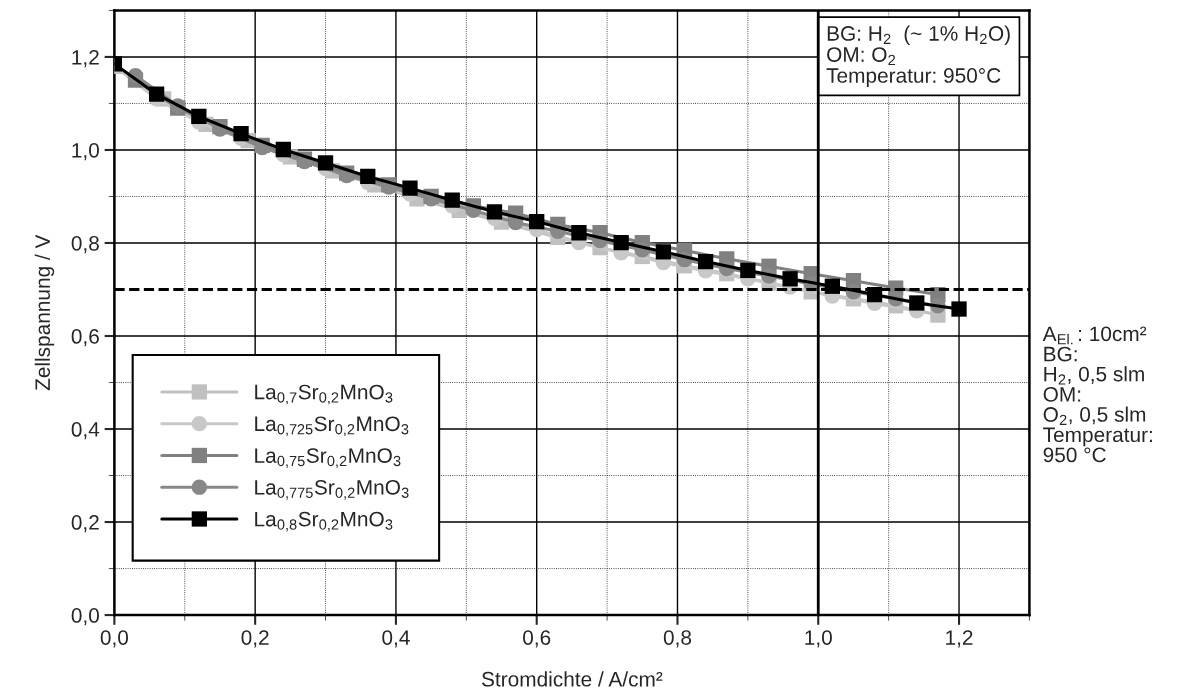 The height and width of the screenshot is (695, 1204). I want to click on x-tick-label: 0,0, so click(114, 639).